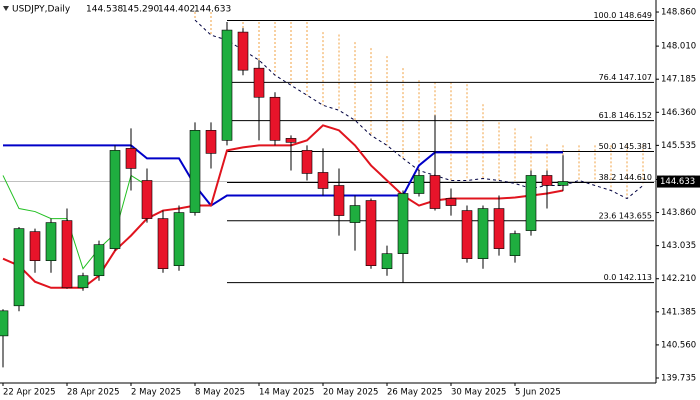 The image size is (700, 400). What do you see at coordinates (93, 393) in the screenshot?
I see `x-tick-label: 28 Apr 2025` at bounding box center [93, 393].